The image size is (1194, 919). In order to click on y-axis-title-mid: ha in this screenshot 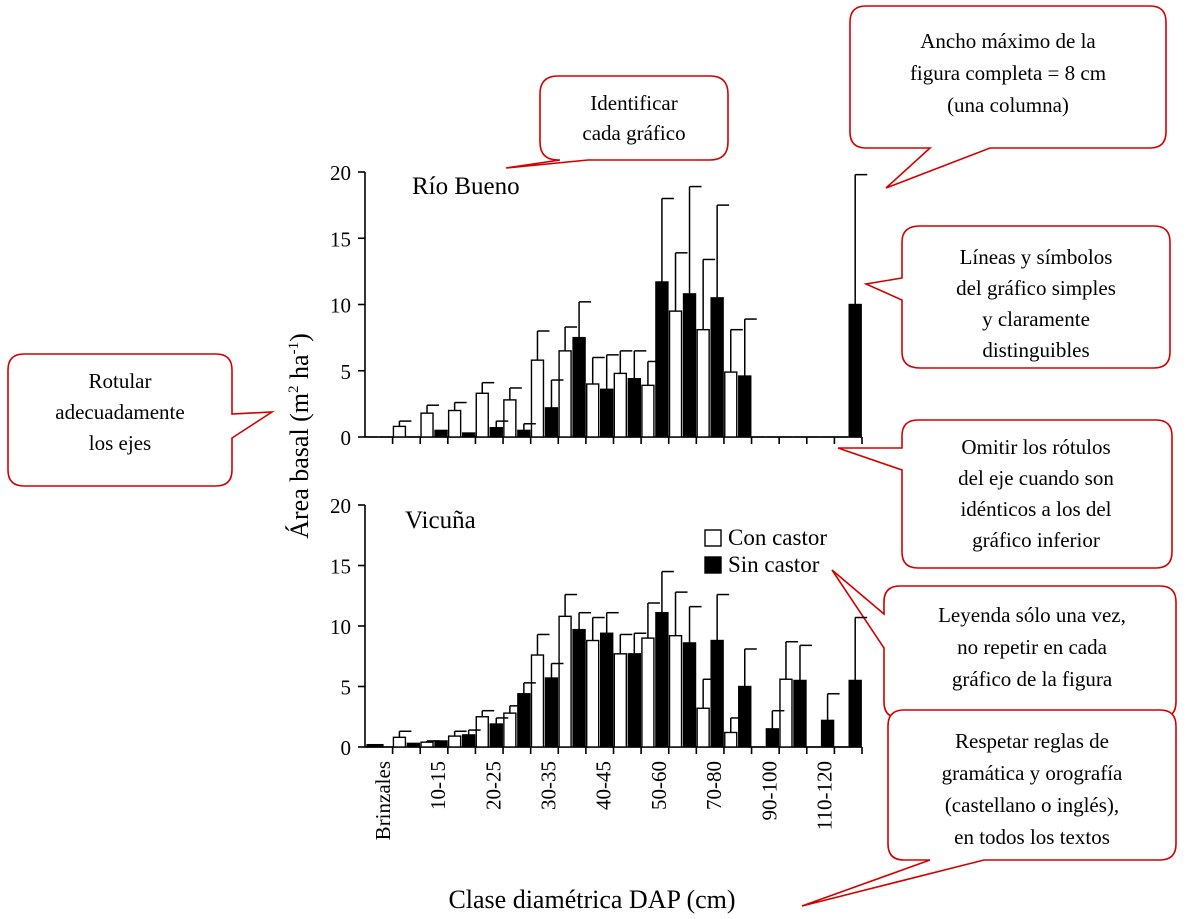, I will do `click(299, 370)`.